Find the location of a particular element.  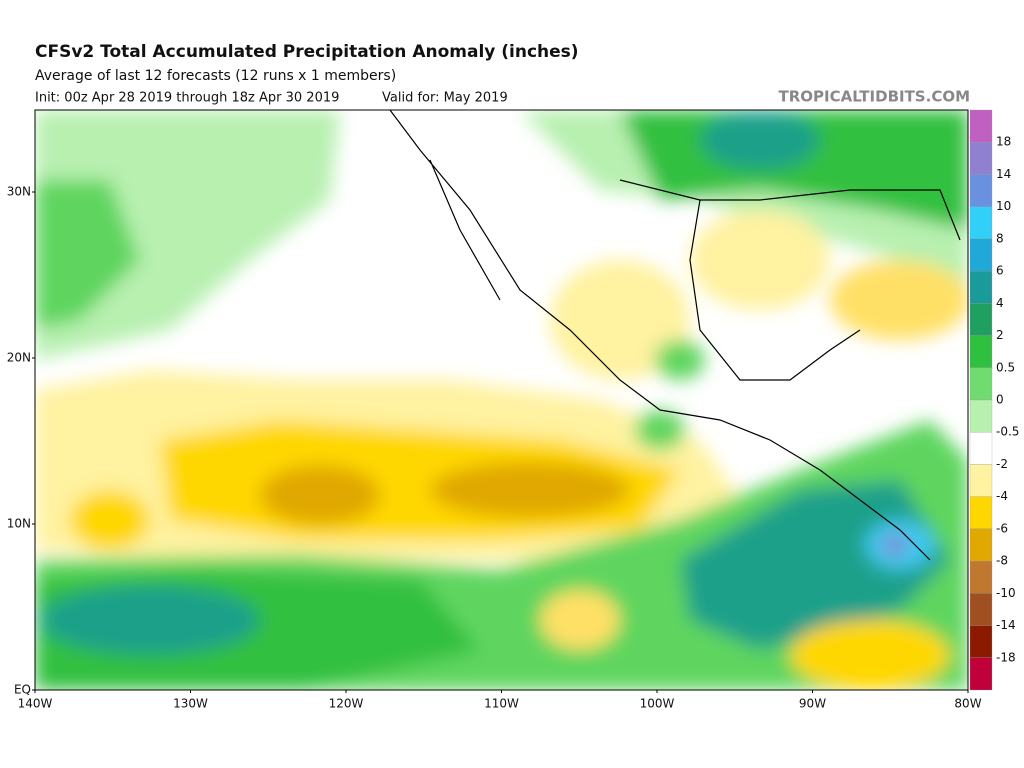

valid-time: Valid for: May 2019 is located at coordinates (445, 98).